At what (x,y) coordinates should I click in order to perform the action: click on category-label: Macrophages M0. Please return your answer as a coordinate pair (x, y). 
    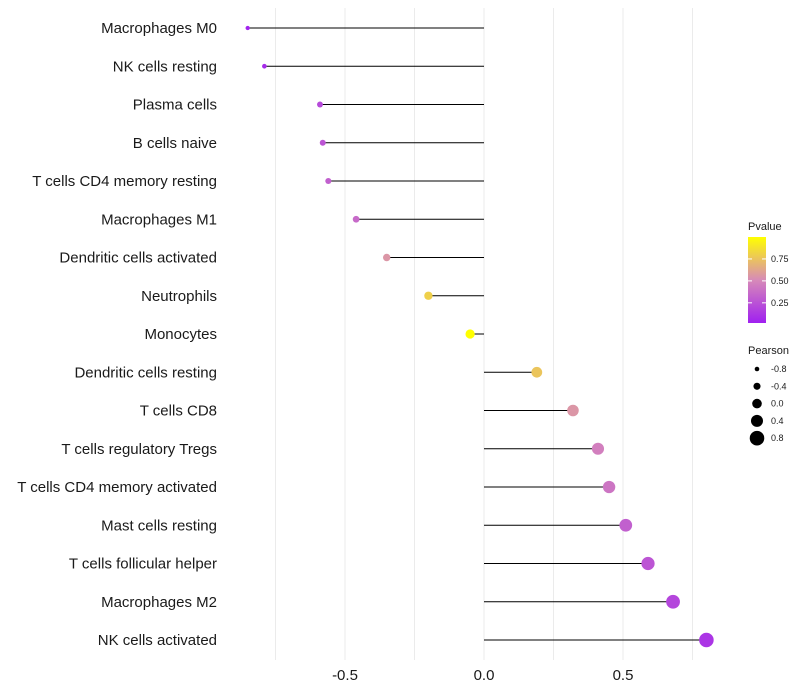
    Looking at the image, I should click on (159, 28).